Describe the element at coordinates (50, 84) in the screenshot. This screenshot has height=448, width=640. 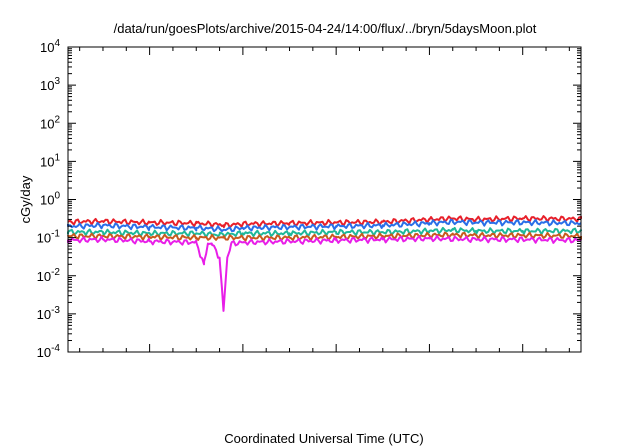
I see `y-tick-label: 10³` at that location.